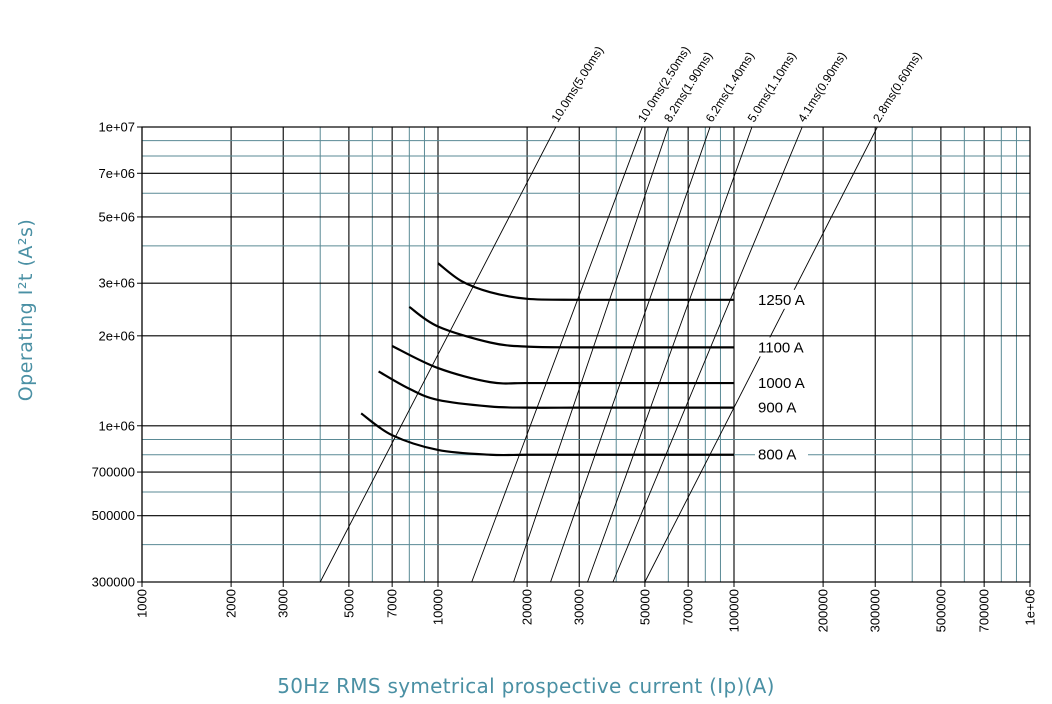 This screenshot has height=704, width=1052. I want to click on y-axis-title-container: Operating I²t (A²s), so click(25, 352).